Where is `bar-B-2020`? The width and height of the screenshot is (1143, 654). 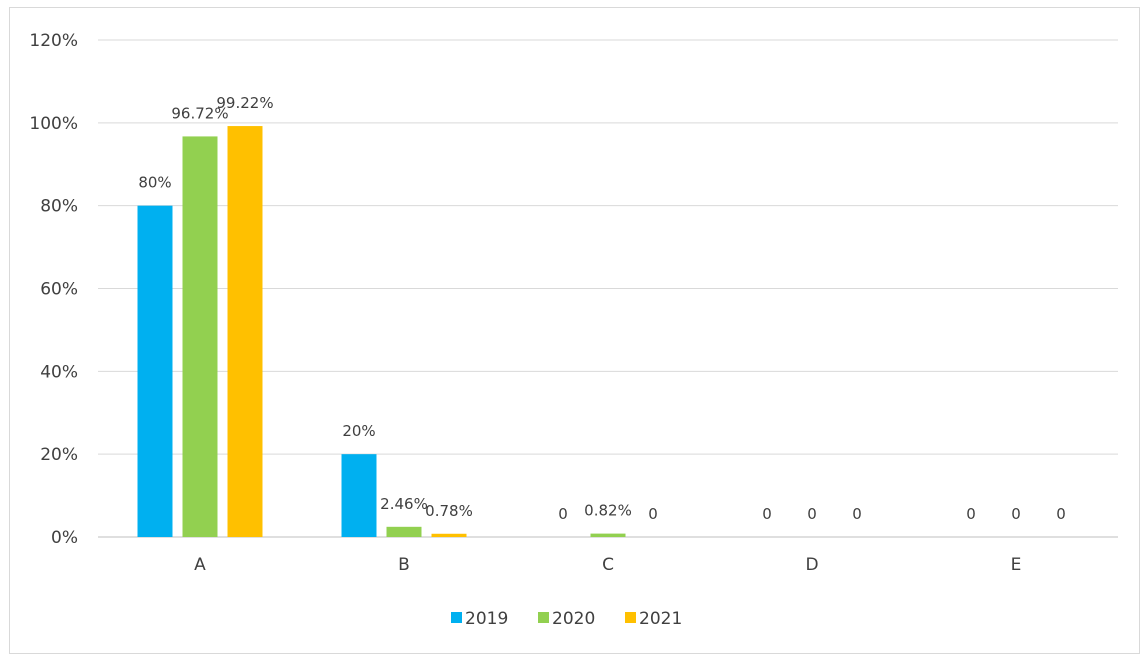 bar-B-2020 is located at coordinates (404, 531).